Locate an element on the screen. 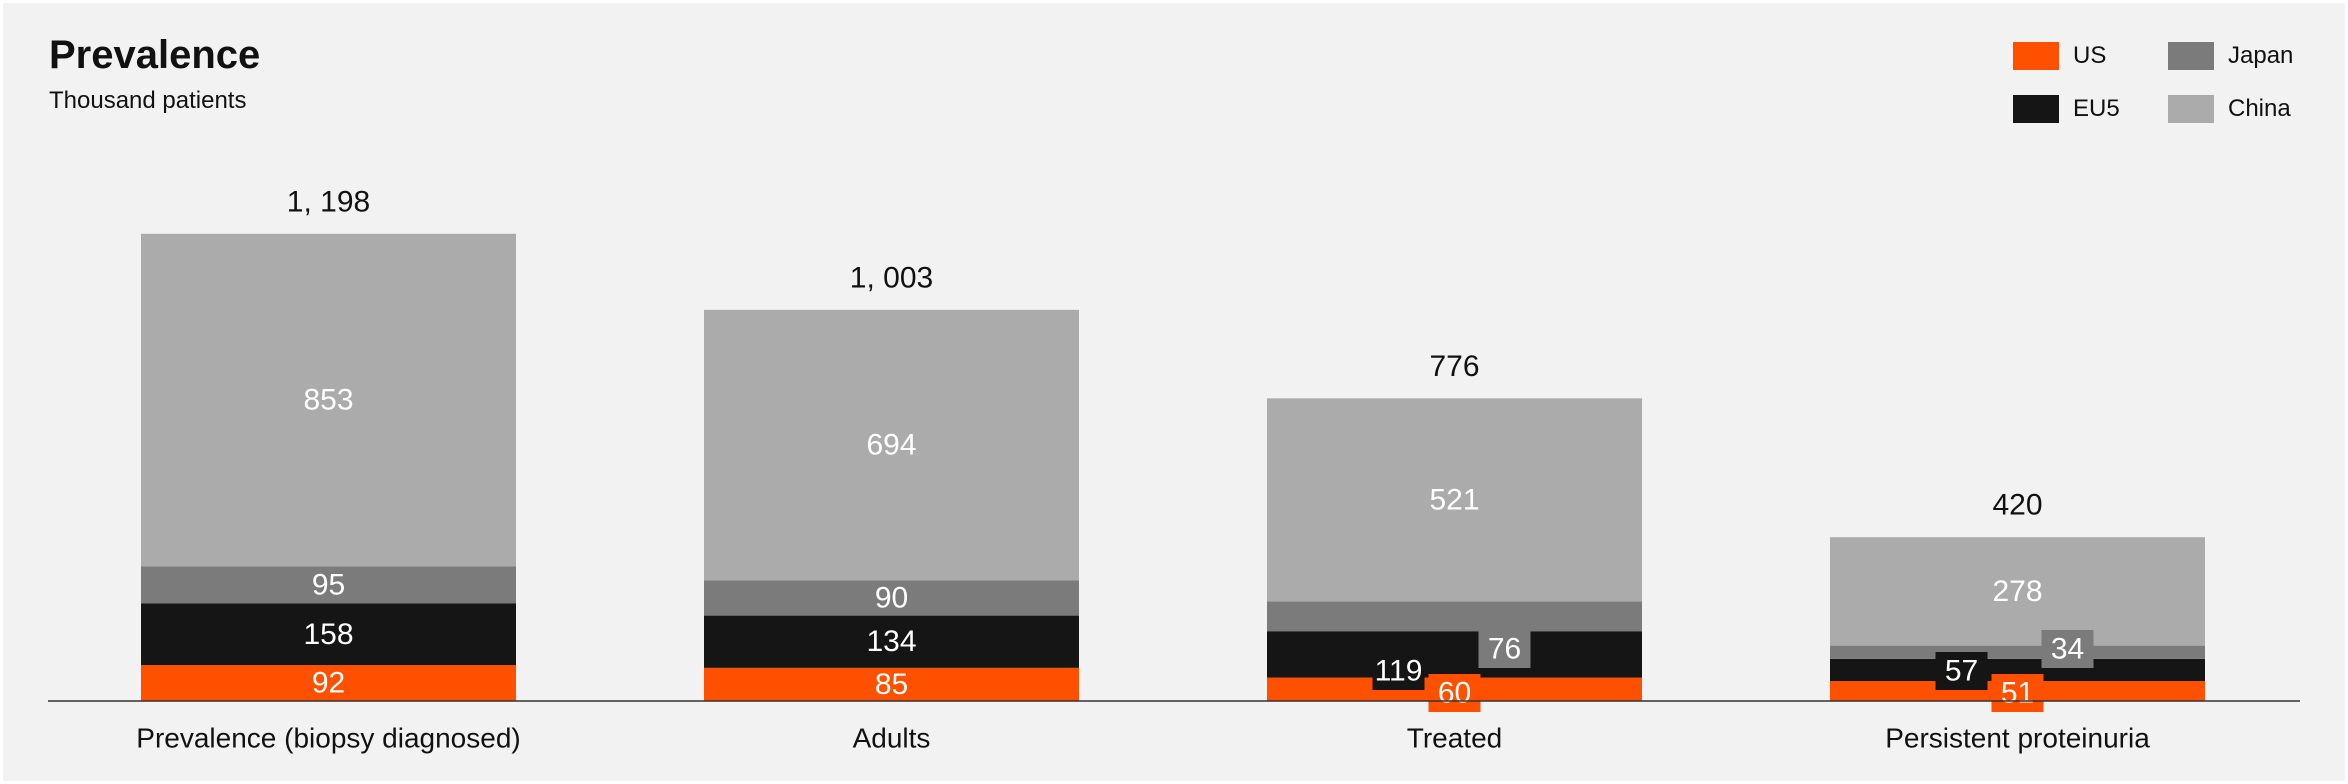 The width and height of the screenshot is (2348, 784). bar-eu5-adults is located at coordinates (891, 641).